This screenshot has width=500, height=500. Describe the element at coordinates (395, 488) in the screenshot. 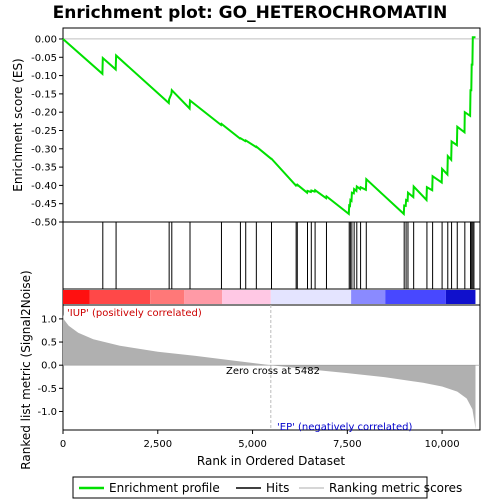

I see `legend-metric-label: Ranking metric scores` at that location.